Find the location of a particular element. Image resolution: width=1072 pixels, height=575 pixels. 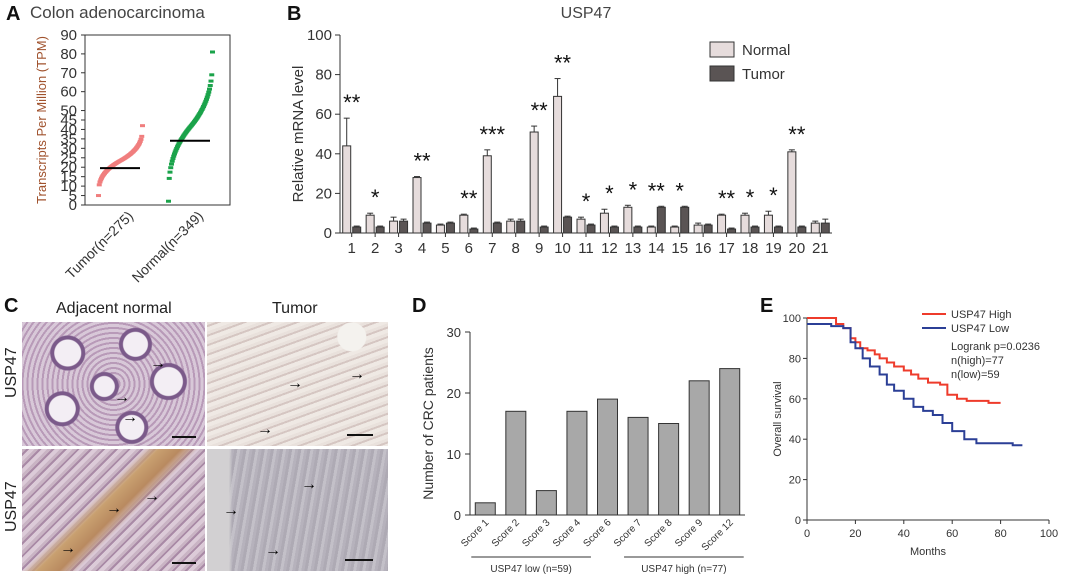

chart-d-group-label: USP47 high (n=77) is located at coordinates (683, 569).